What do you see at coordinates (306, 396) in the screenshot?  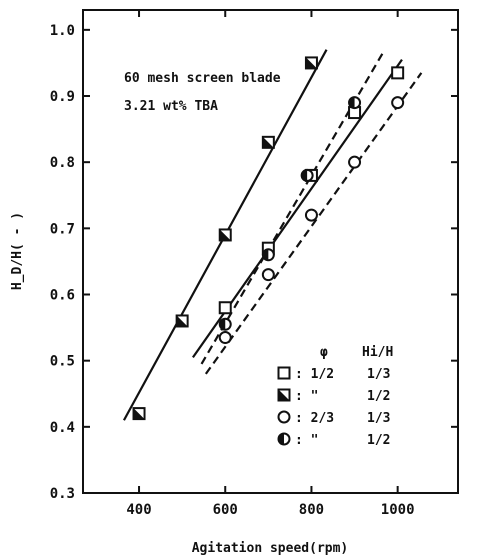 I see `legend-phi-series-2: : "` at bounding box center [306, 396].